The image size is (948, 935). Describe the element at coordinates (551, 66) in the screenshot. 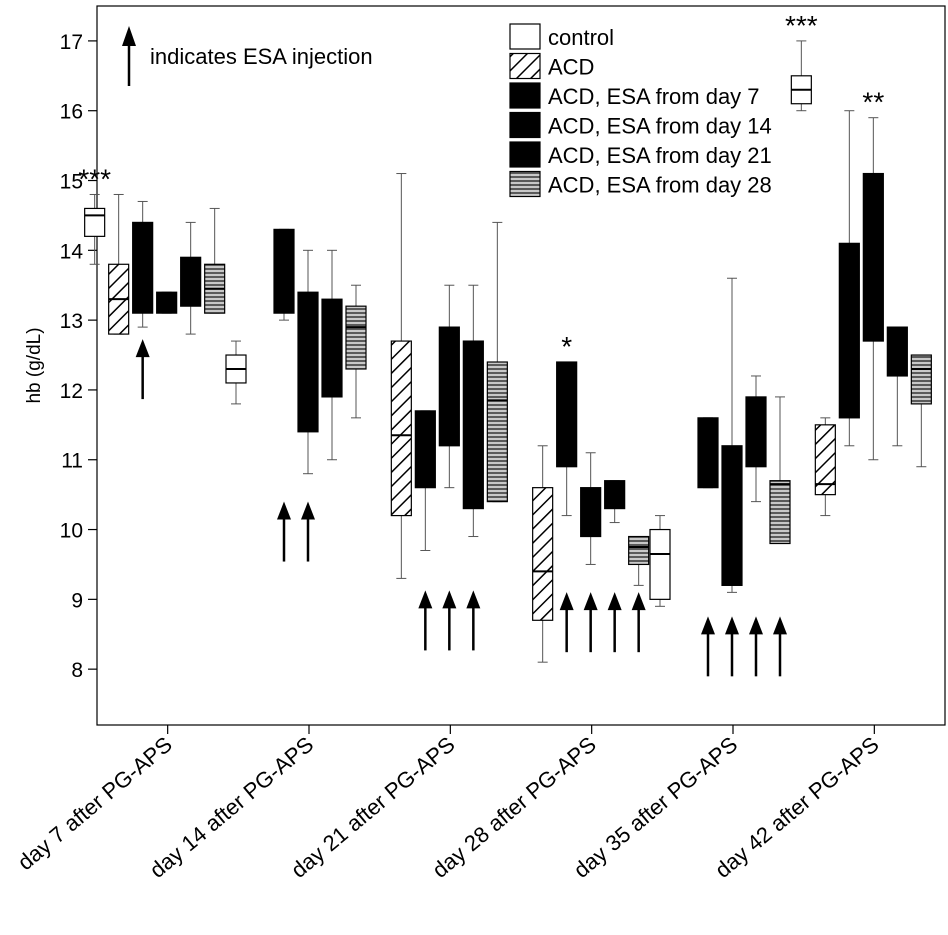

I see `legend-item-acd: ACD` at that location.